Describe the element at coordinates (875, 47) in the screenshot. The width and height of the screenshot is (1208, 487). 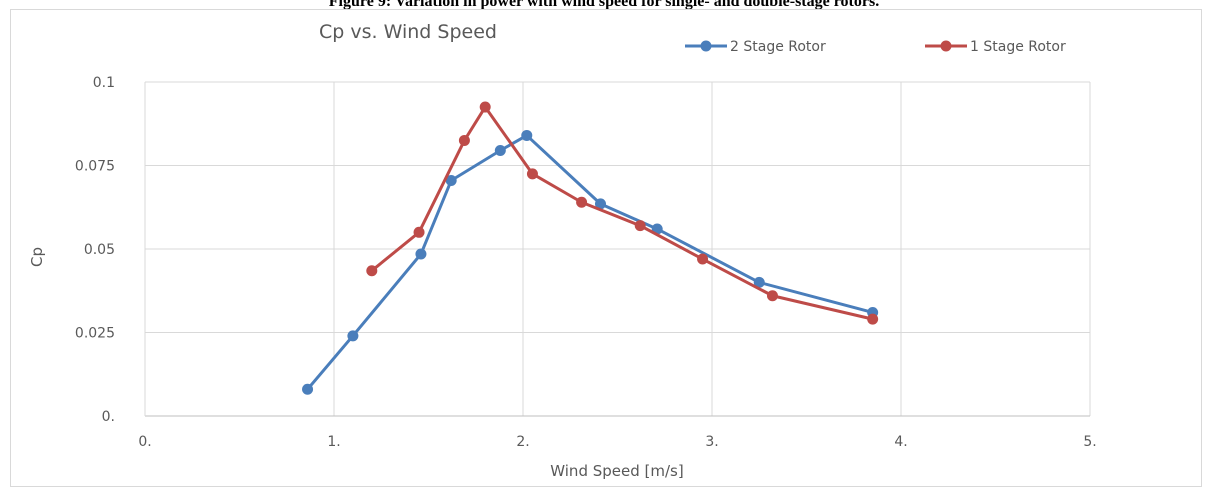
I see `legend: 2 Stage Rotor 1 Stage Rotor` at that location.